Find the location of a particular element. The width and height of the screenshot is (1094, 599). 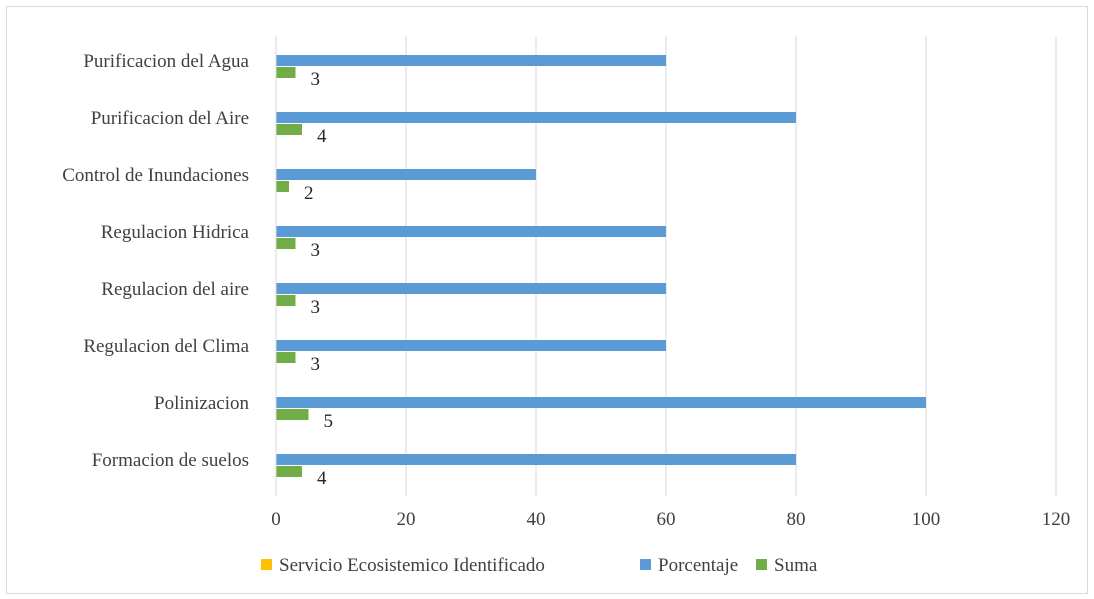

x-tick-label: 120 is located at coordinates (1056, 519).